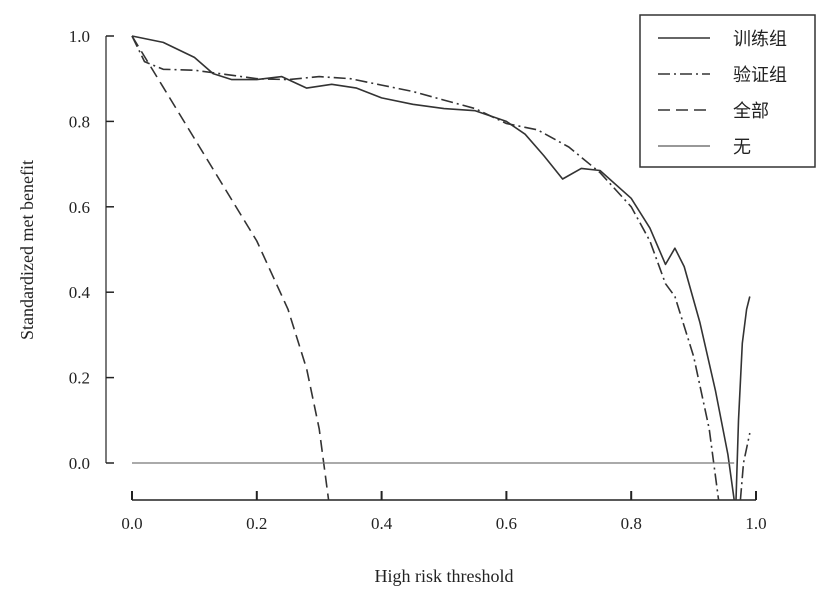 The height and width of the screenshot is (602, 836). I want to click on y-tick-label: 0.4, so click(80, 292).